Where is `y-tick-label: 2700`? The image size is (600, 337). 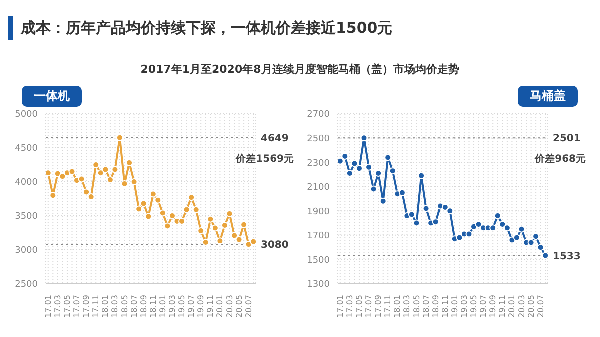
y-tick-label: 2700 is located at coordinates (318, 115).